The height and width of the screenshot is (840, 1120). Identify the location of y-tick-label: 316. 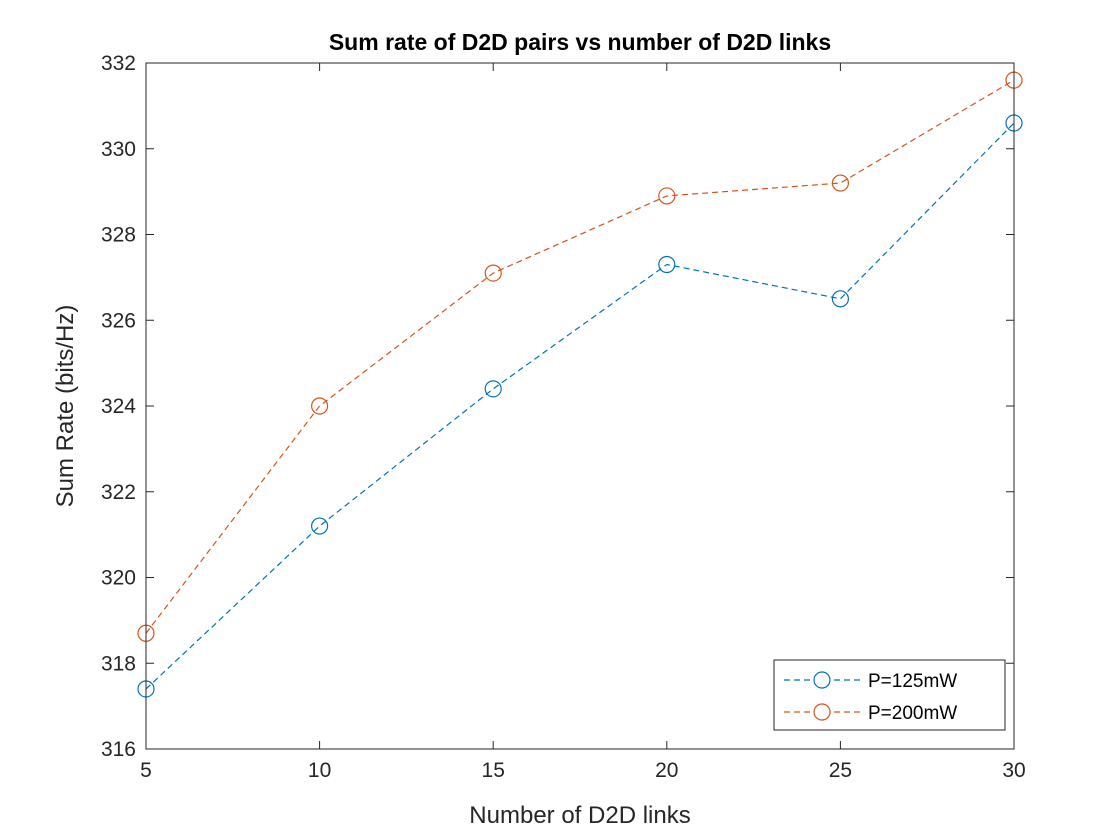
(118, 749).